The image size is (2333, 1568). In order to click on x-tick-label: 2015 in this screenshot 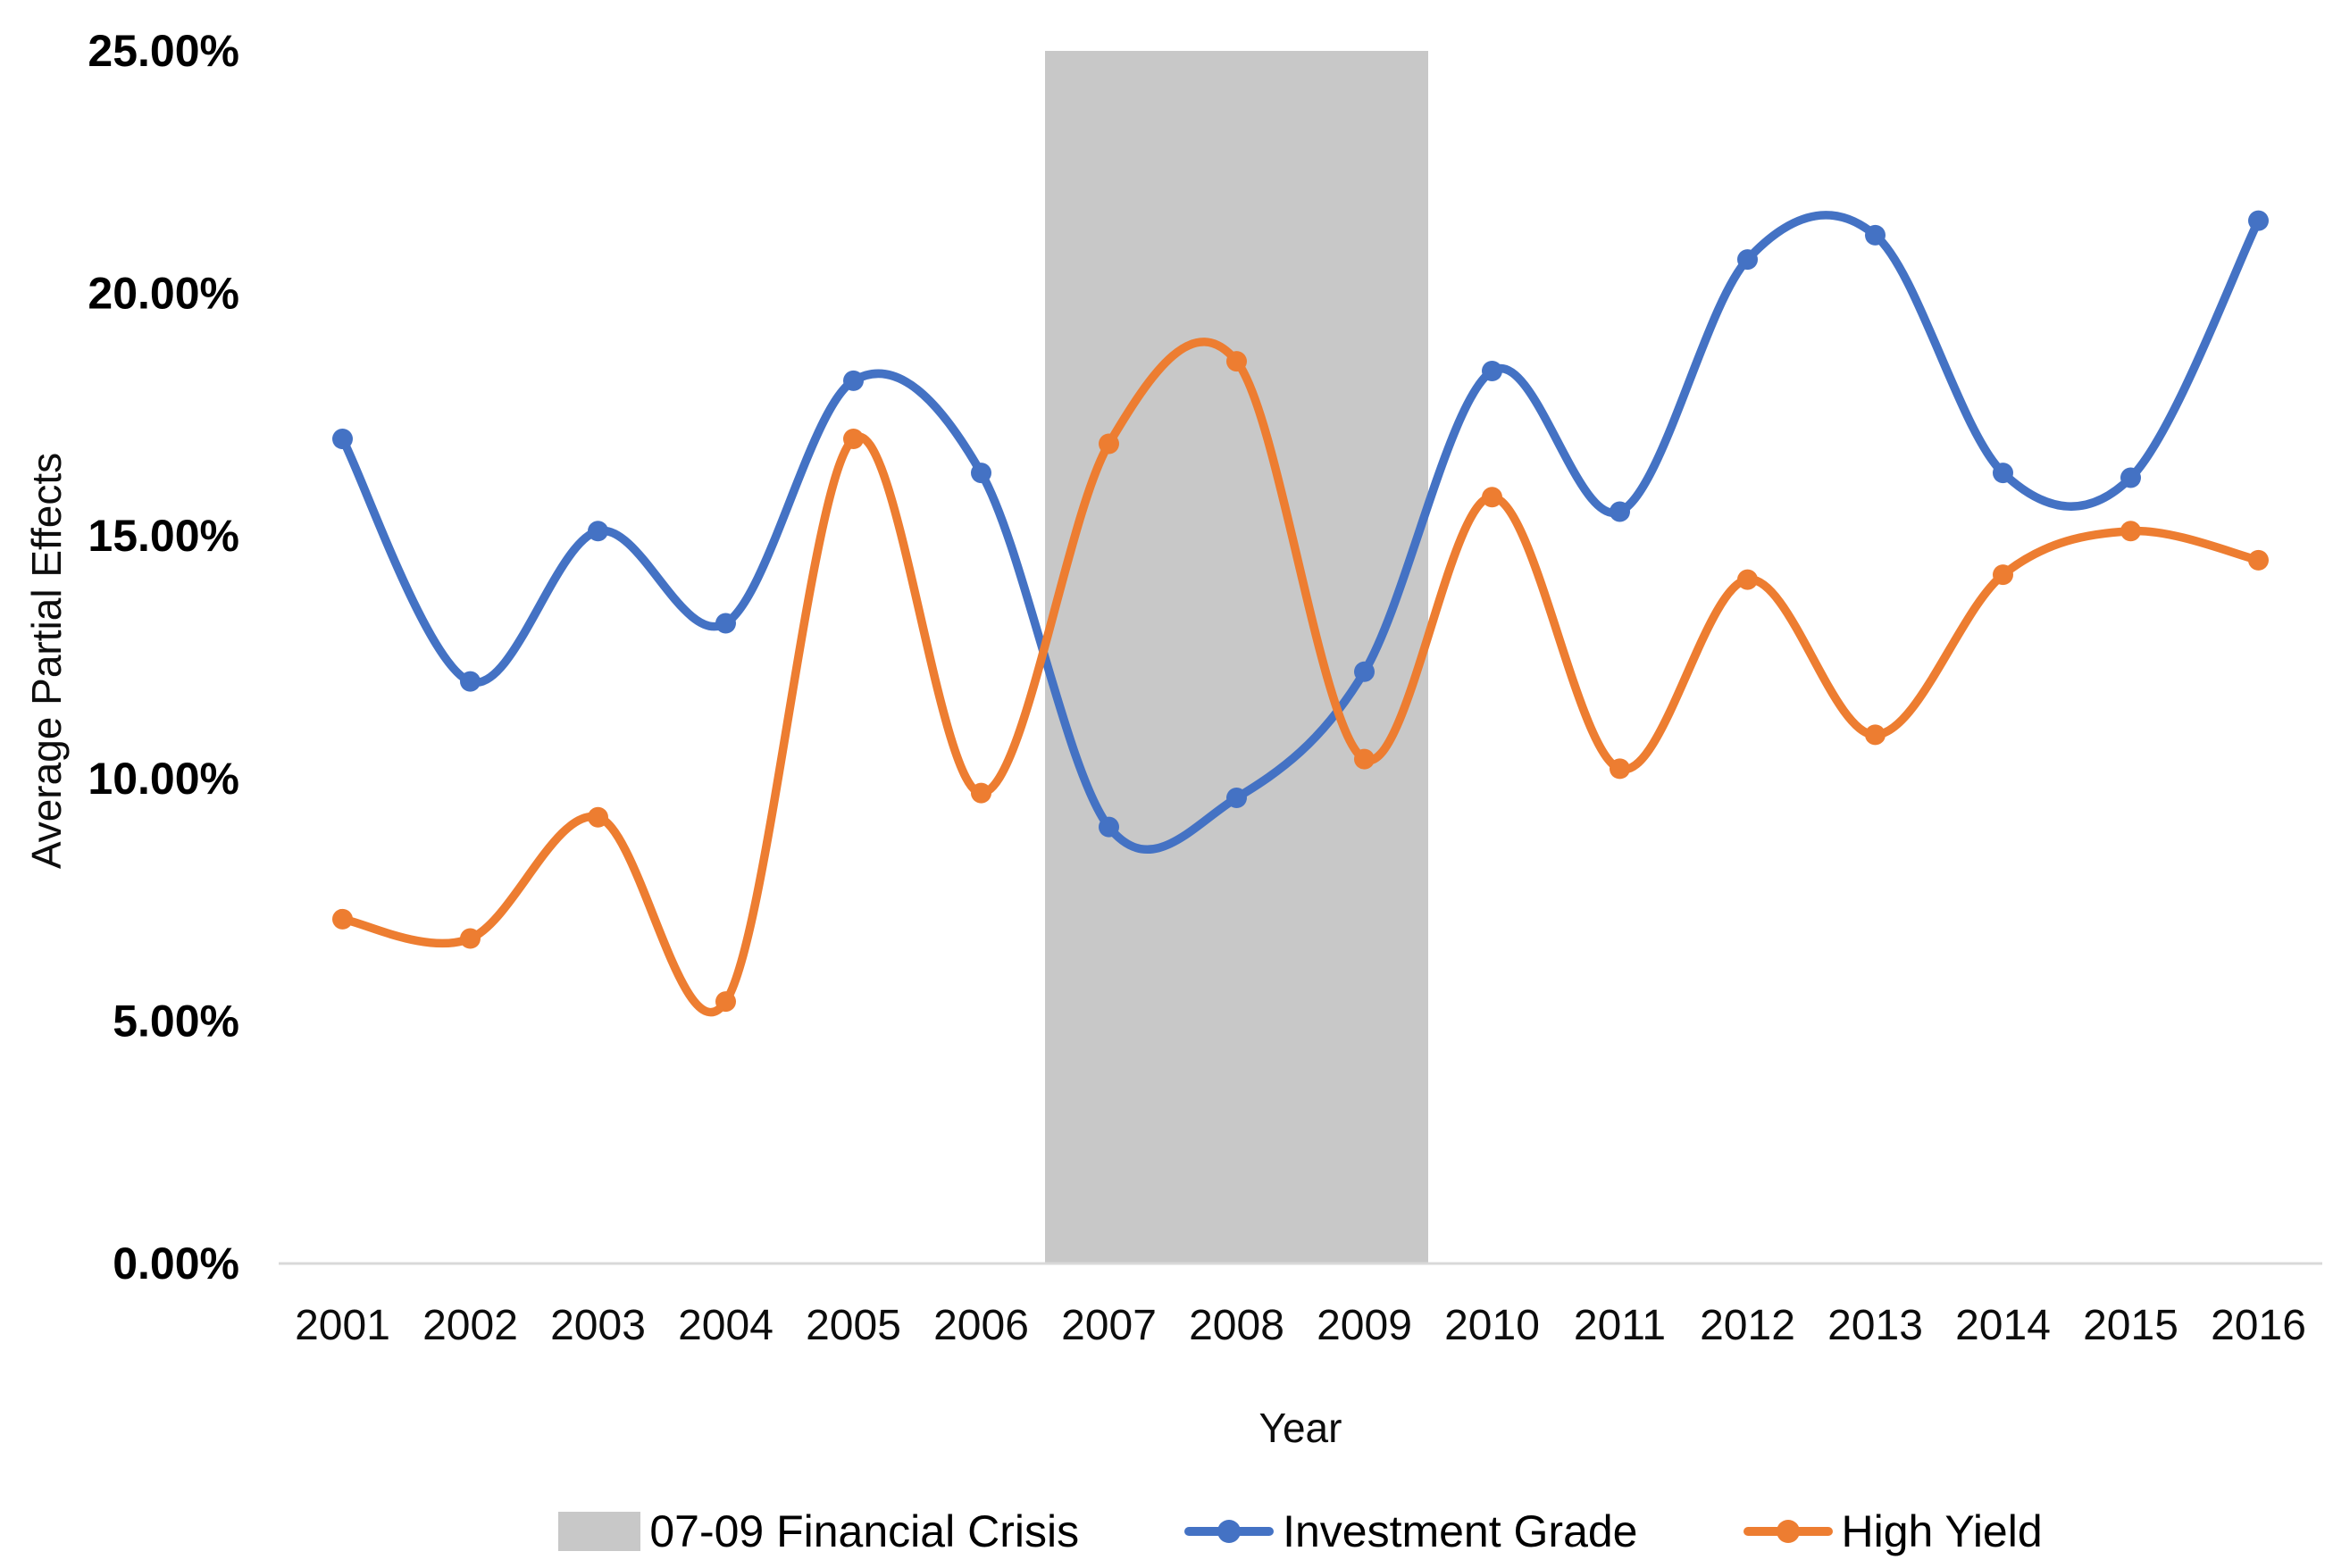, I will do `click(2130, 1325)`.